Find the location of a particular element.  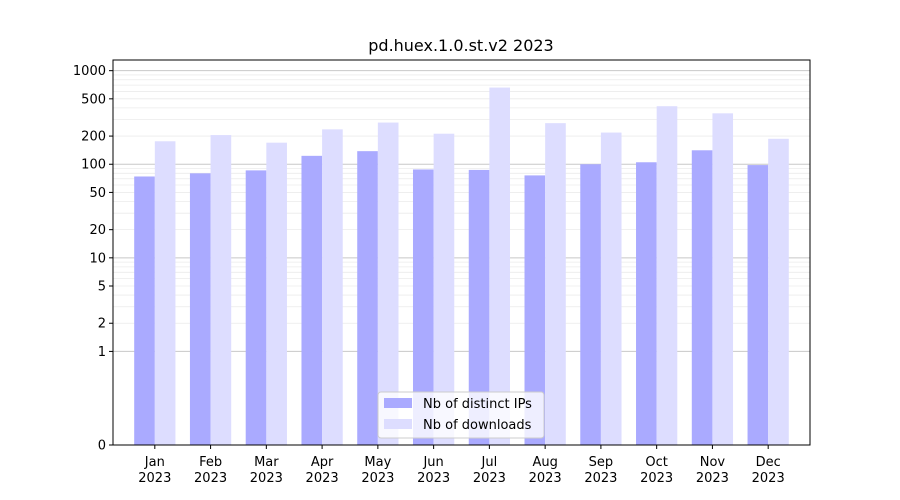

x-tick-label: Nov 2023 is located at coordinates (712, 470).